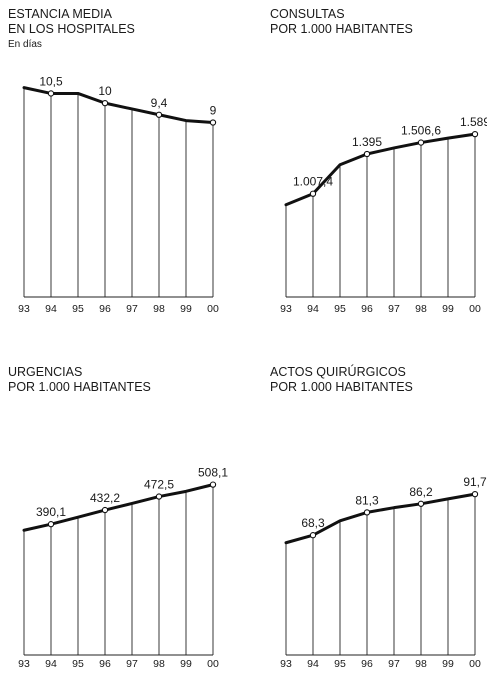 This screenshot has height=673, width=487. I want to click on data-label: 9, so click(213, 111).